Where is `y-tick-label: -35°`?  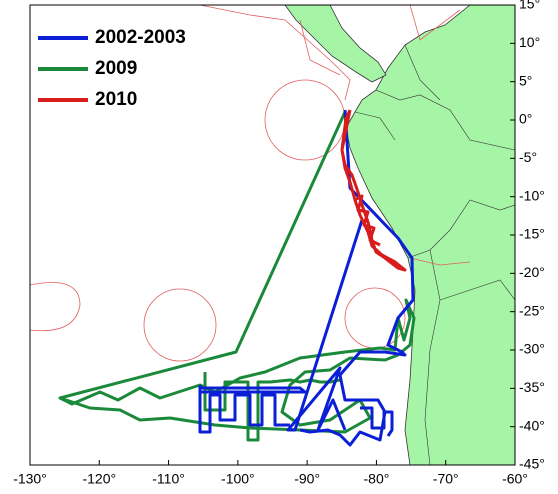
y-tick-label: -35° is located at coordinates (532, 387).